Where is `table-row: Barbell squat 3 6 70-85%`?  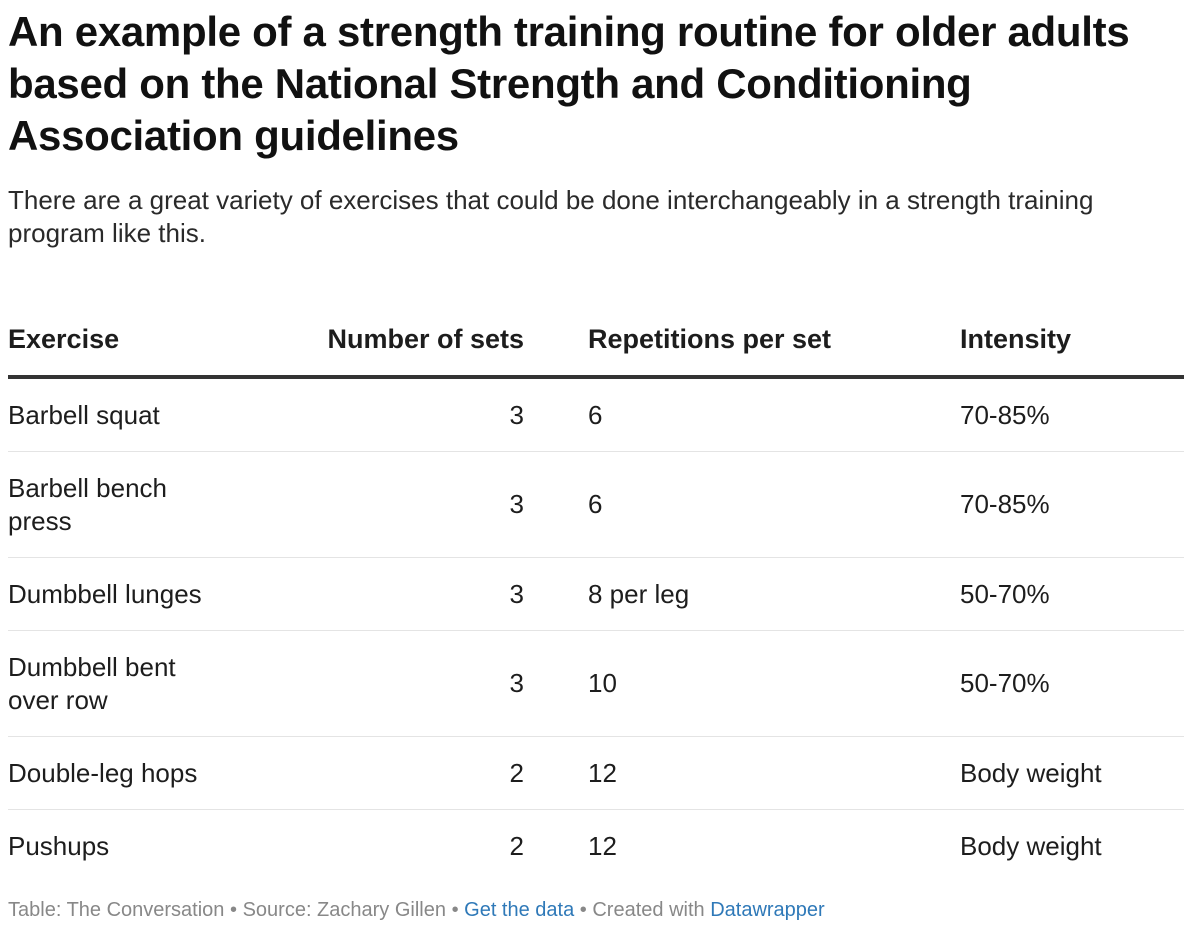
table-row: Barbell squat 3 6 70-85% is located at coordinates (596, 414).